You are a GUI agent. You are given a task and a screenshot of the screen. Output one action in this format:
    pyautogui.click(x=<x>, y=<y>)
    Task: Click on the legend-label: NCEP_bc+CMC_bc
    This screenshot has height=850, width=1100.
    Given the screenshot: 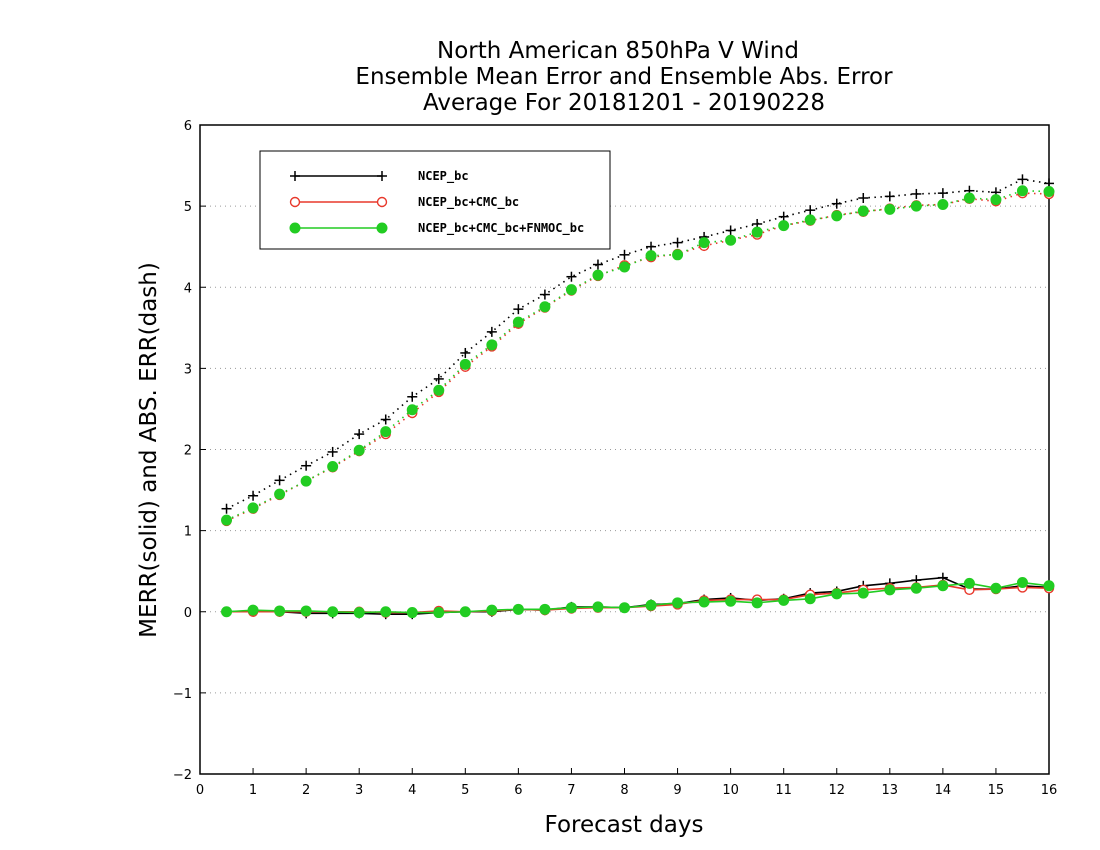 What is the action you would take?
    pyautogui.click(x=468, y=202)
    